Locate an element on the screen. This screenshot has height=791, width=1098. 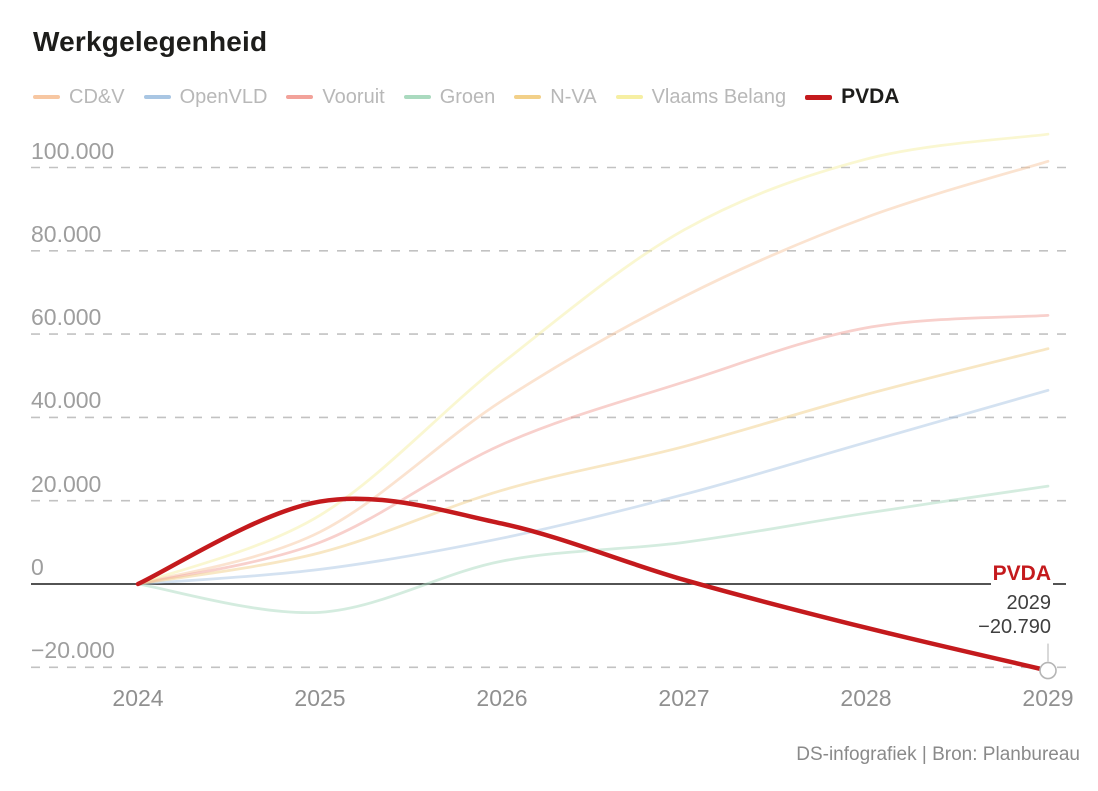
y-axis-tick: −20.000 is located at coordinates (73, 650).